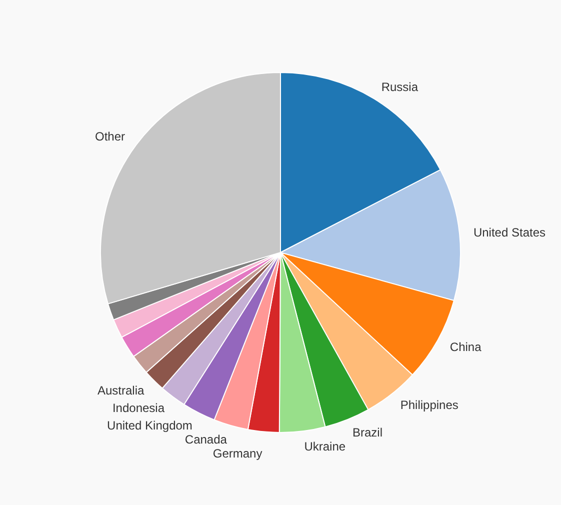 The height and width of the screenshot is (505, 561). I want to click on slice-label: China, so click(466, 347).